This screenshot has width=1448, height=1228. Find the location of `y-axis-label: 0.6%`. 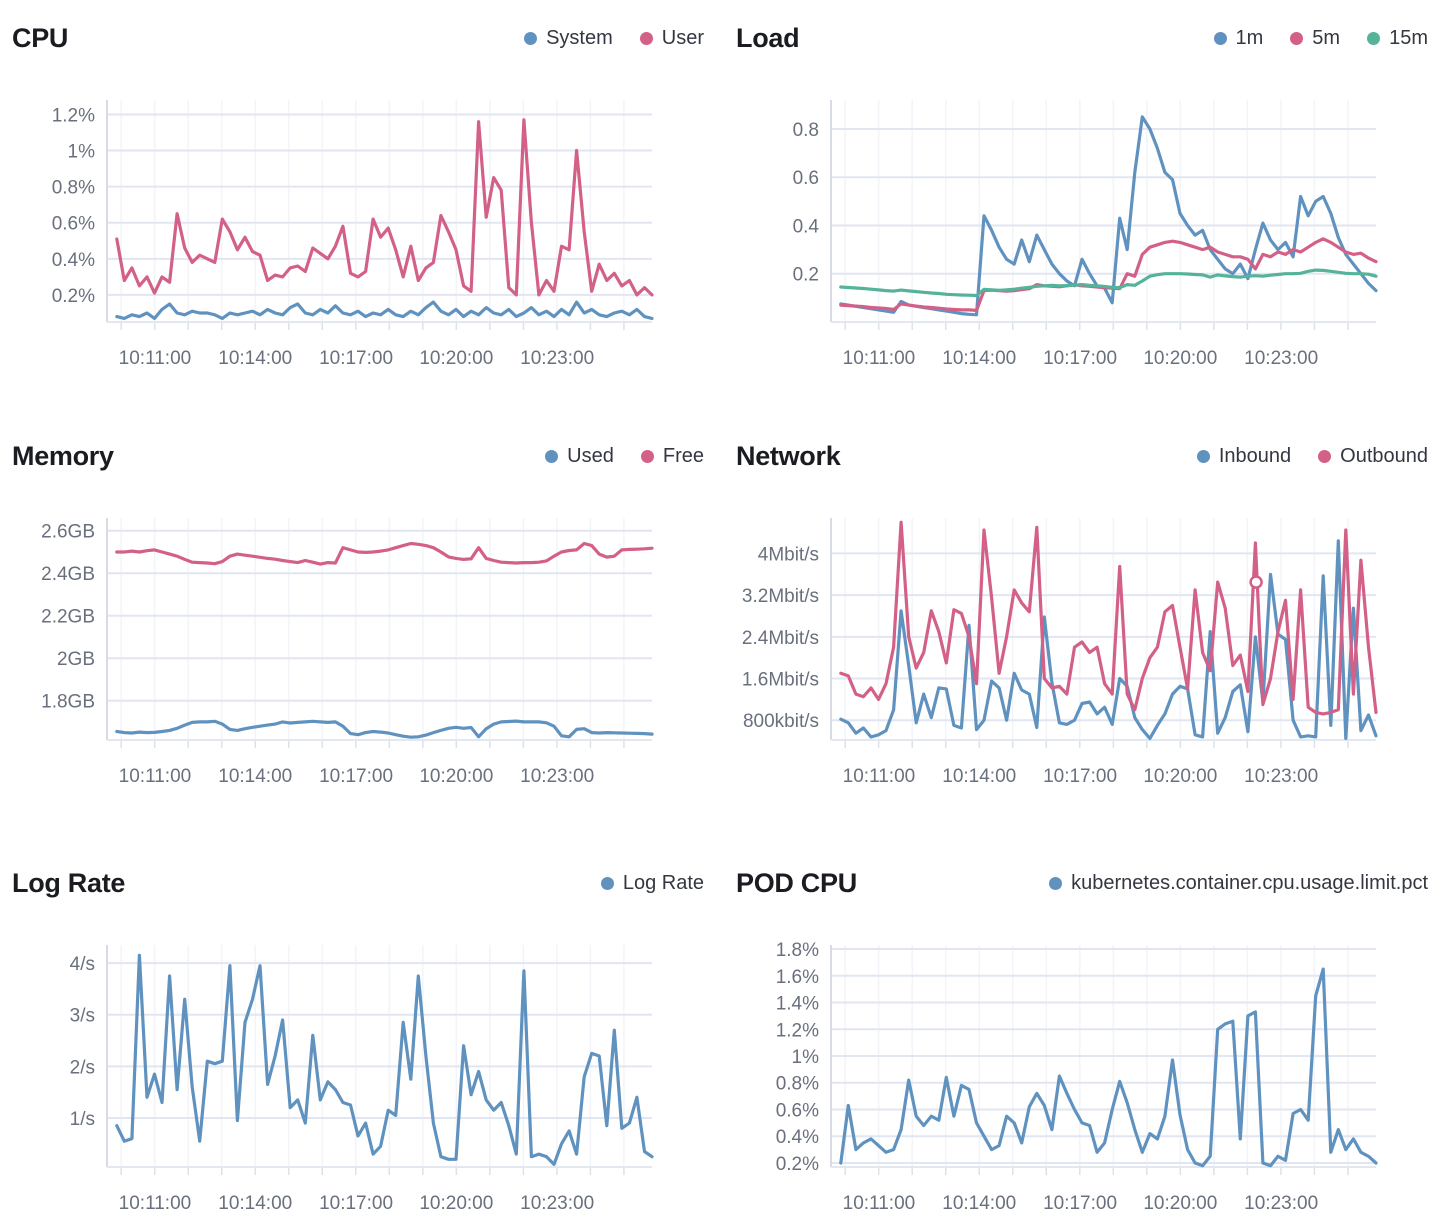

y-axis-label: 0.6% is located at coordinates (73, 224).